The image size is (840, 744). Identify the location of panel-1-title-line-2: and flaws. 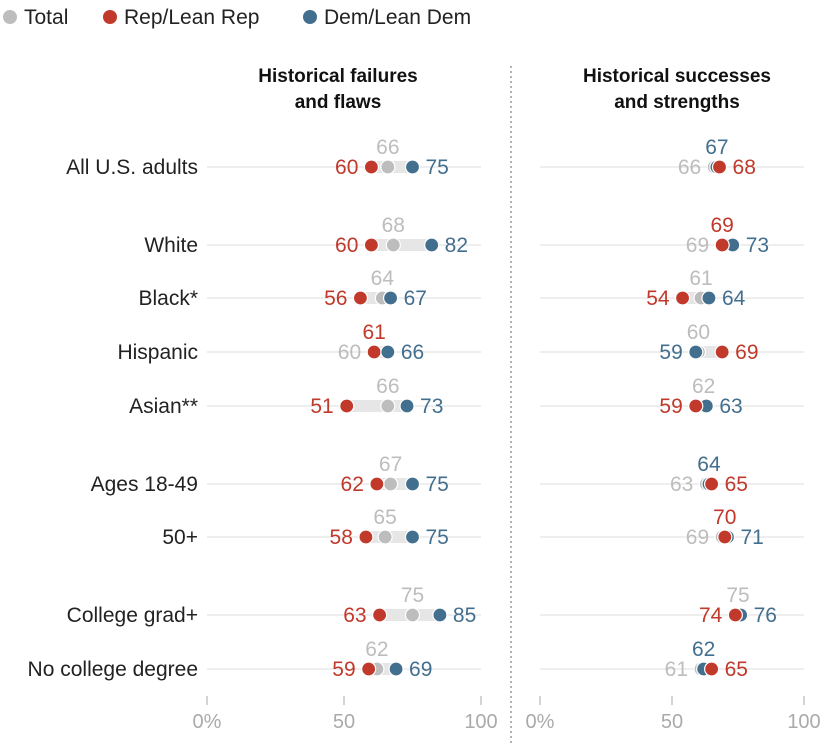
(338, 102).